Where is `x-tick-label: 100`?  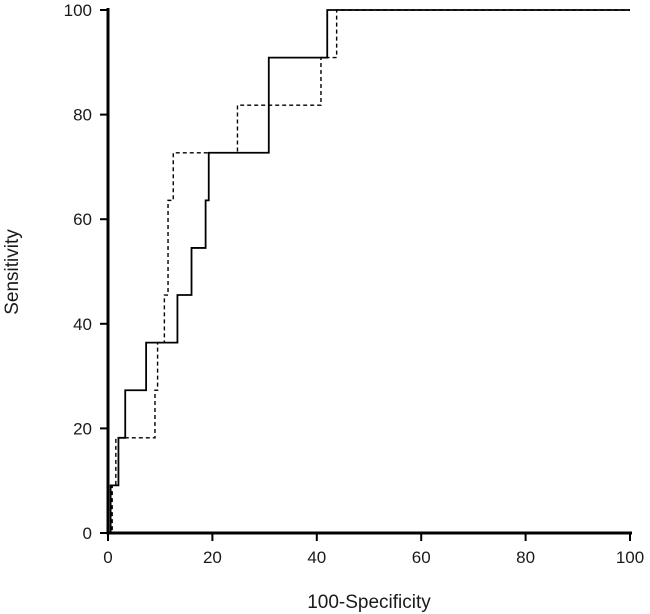 x-tick-label: 100 is located at coordinates (630, 557).